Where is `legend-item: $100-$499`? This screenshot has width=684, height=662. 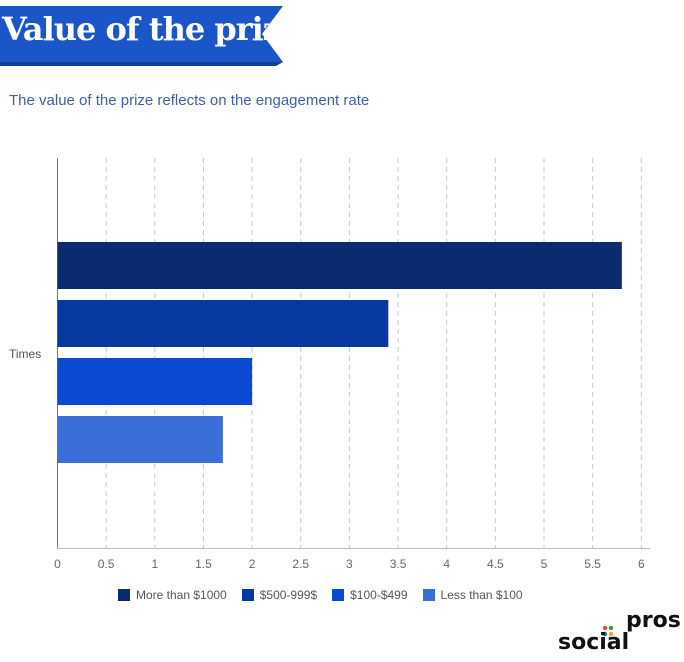 legend-item: $100-$499 is located at coordinates (370, 595).